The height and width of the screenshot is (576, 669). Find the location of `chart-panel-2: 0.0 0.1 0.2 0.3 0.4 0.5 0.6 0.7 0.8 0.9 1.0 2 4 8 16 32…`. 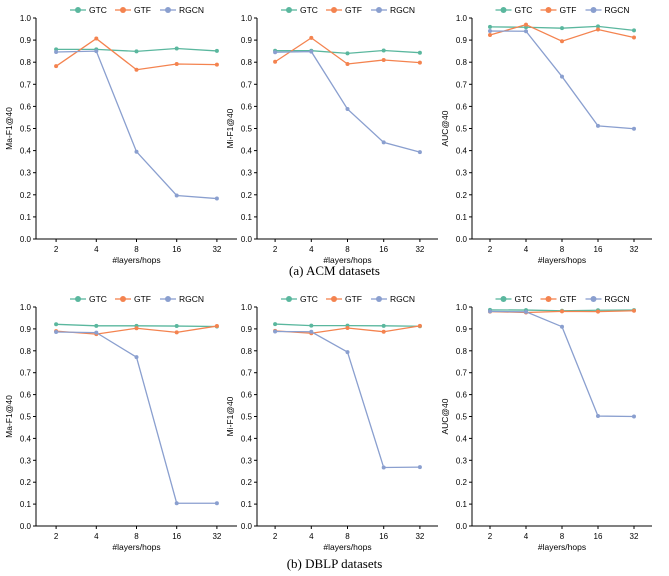

chart-panel-2: 0.0 0.1 0.2 0.3 0.4 0.5 0.6 0.7 0.8 0.9 1.0 2 4 8 16 32… is located at coordinates (331, 135).